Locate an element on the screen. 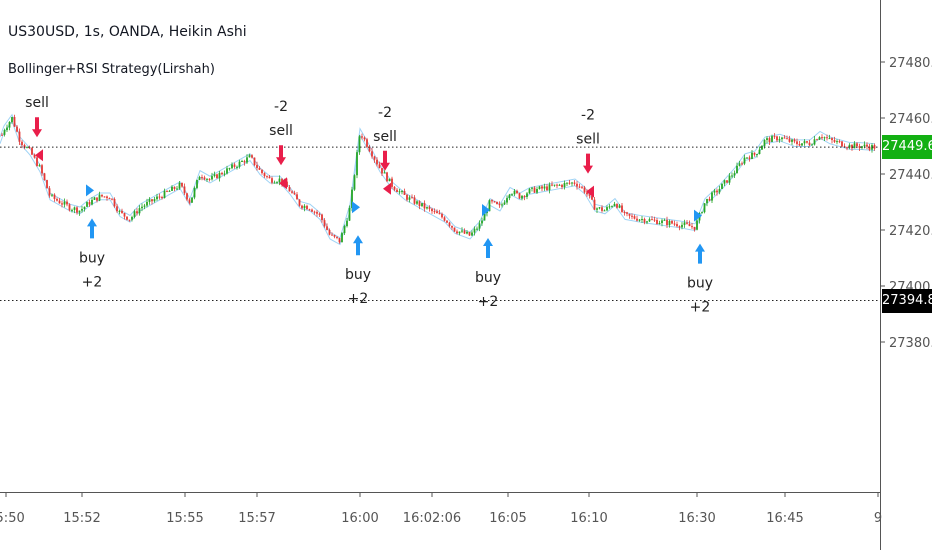 Image resolution: width=932 pixels, height=550 pixels. time-tick-label: 16:02:06 is located at coordinates (432, 518).